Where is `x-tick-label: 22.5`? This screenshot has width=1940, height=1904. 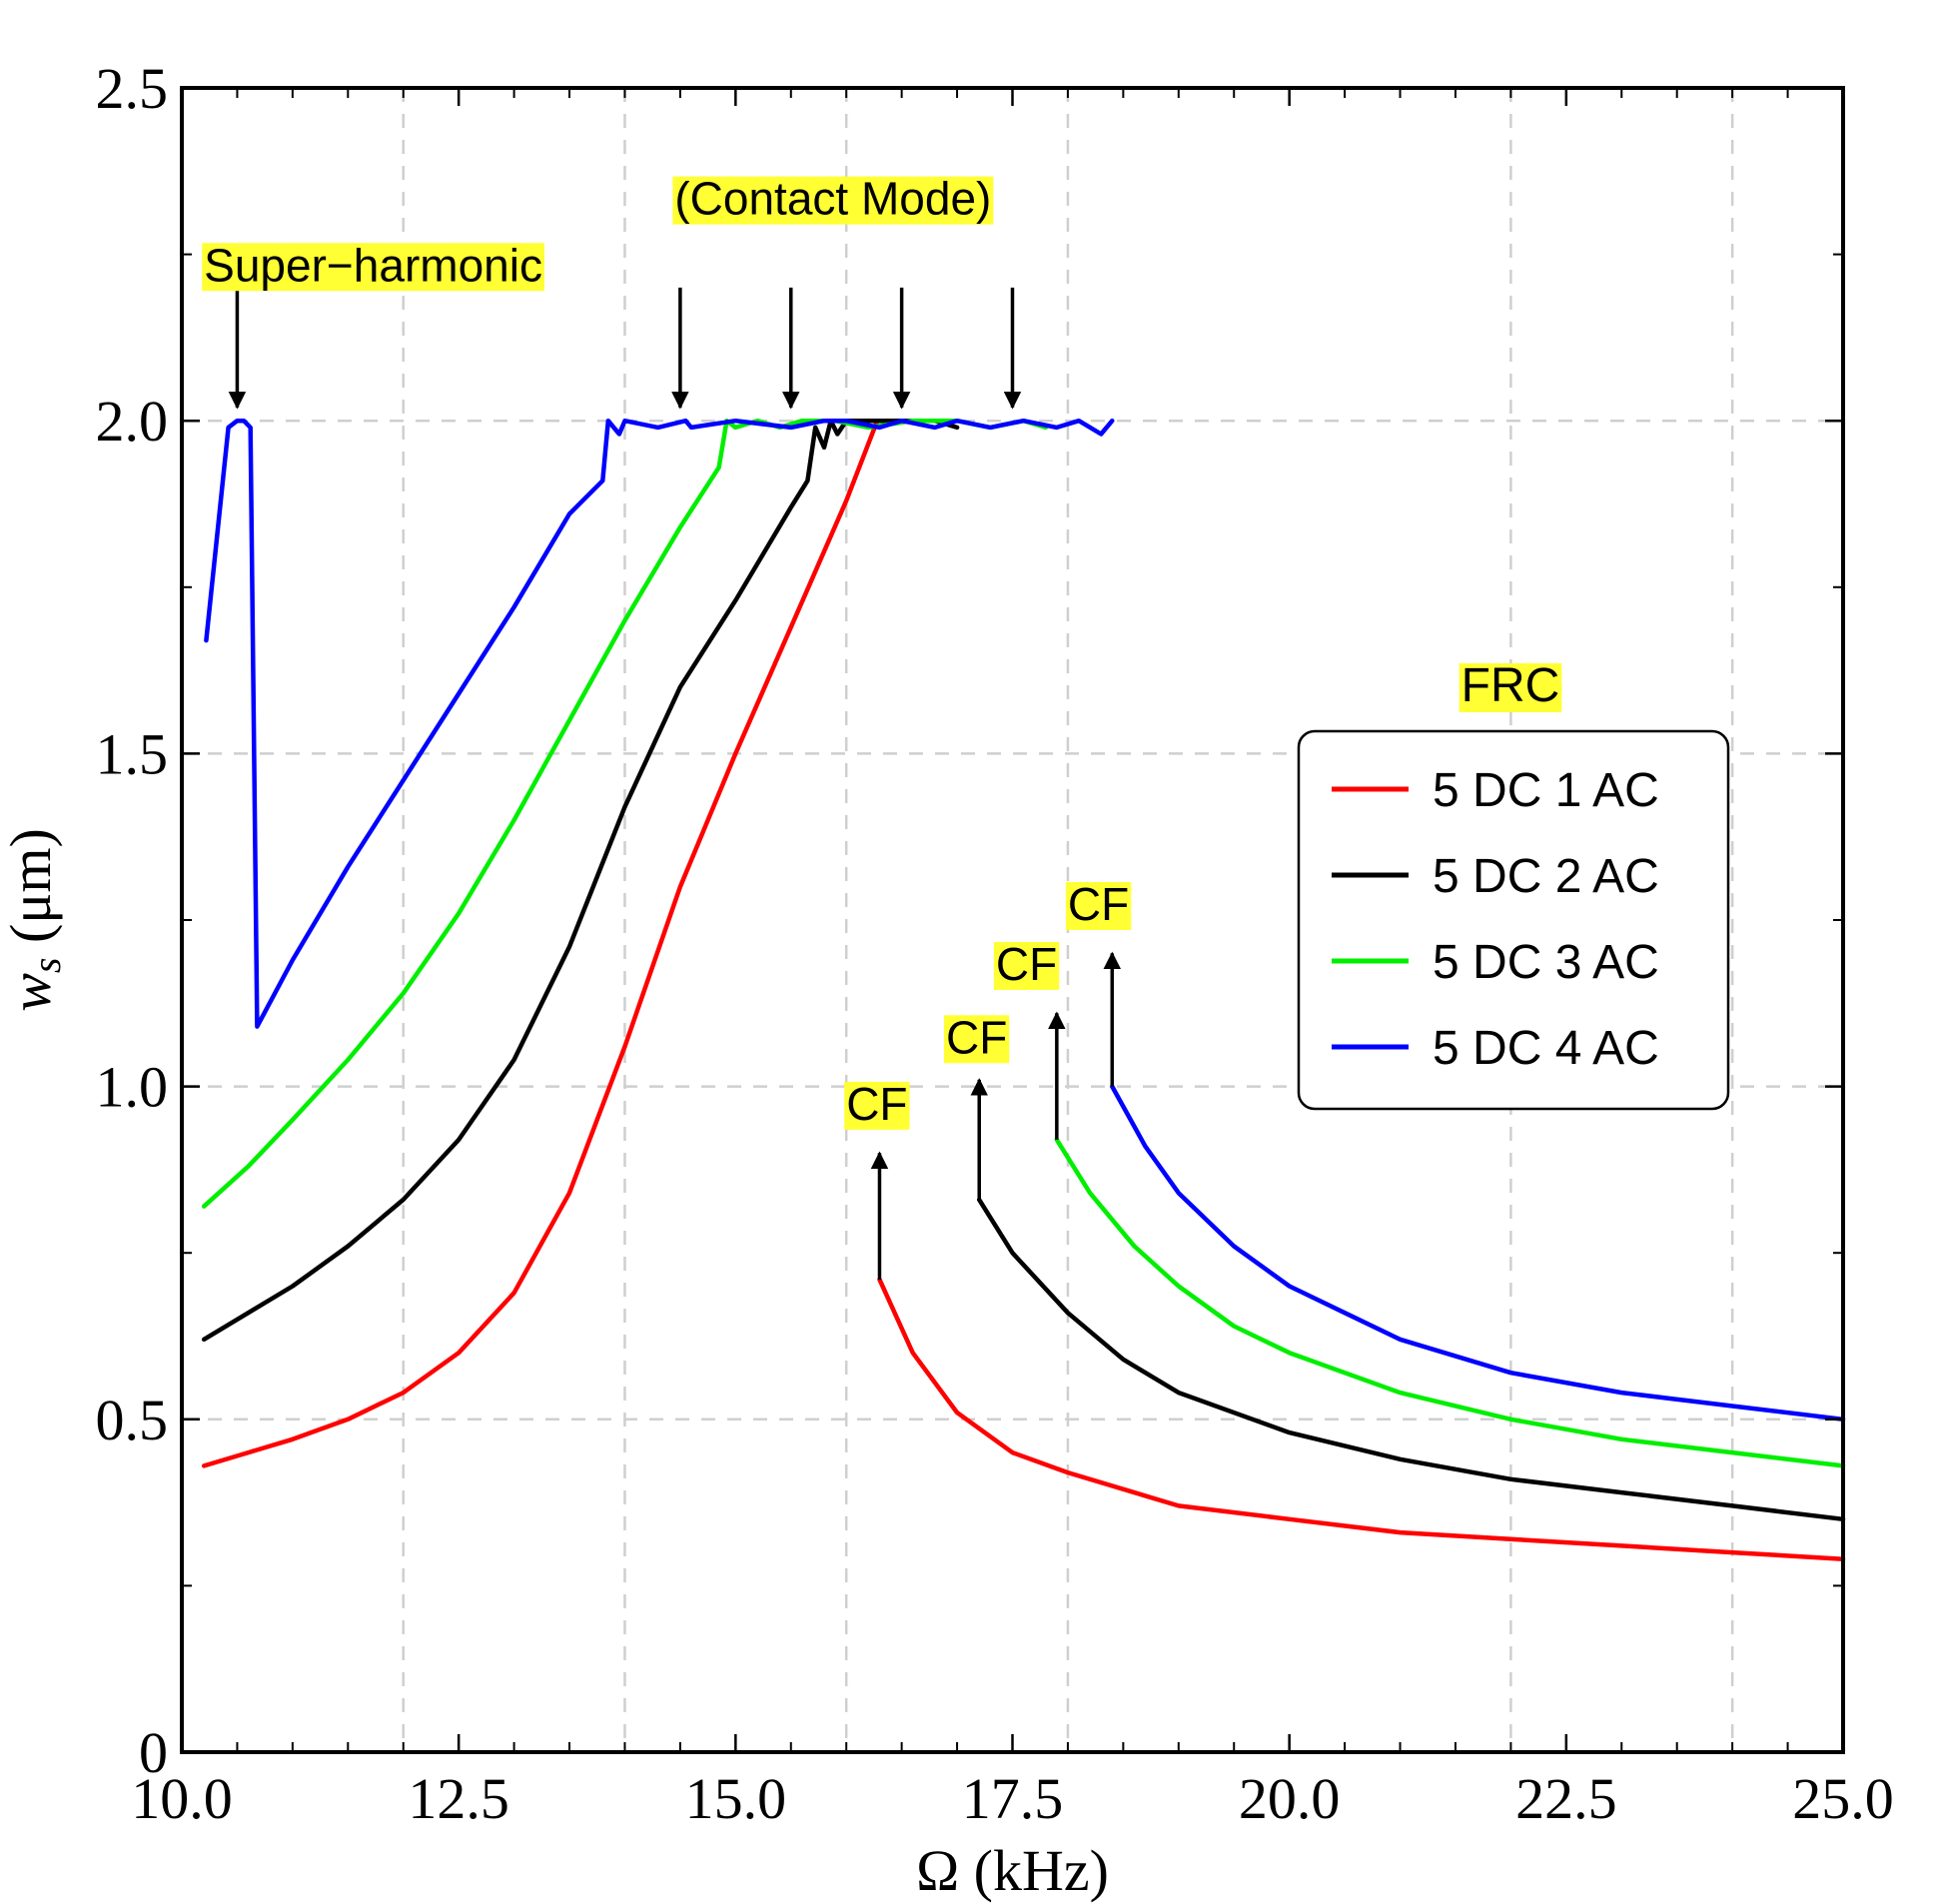
x-tick-label: 22.5 is located at coordinates (1566, 1798).